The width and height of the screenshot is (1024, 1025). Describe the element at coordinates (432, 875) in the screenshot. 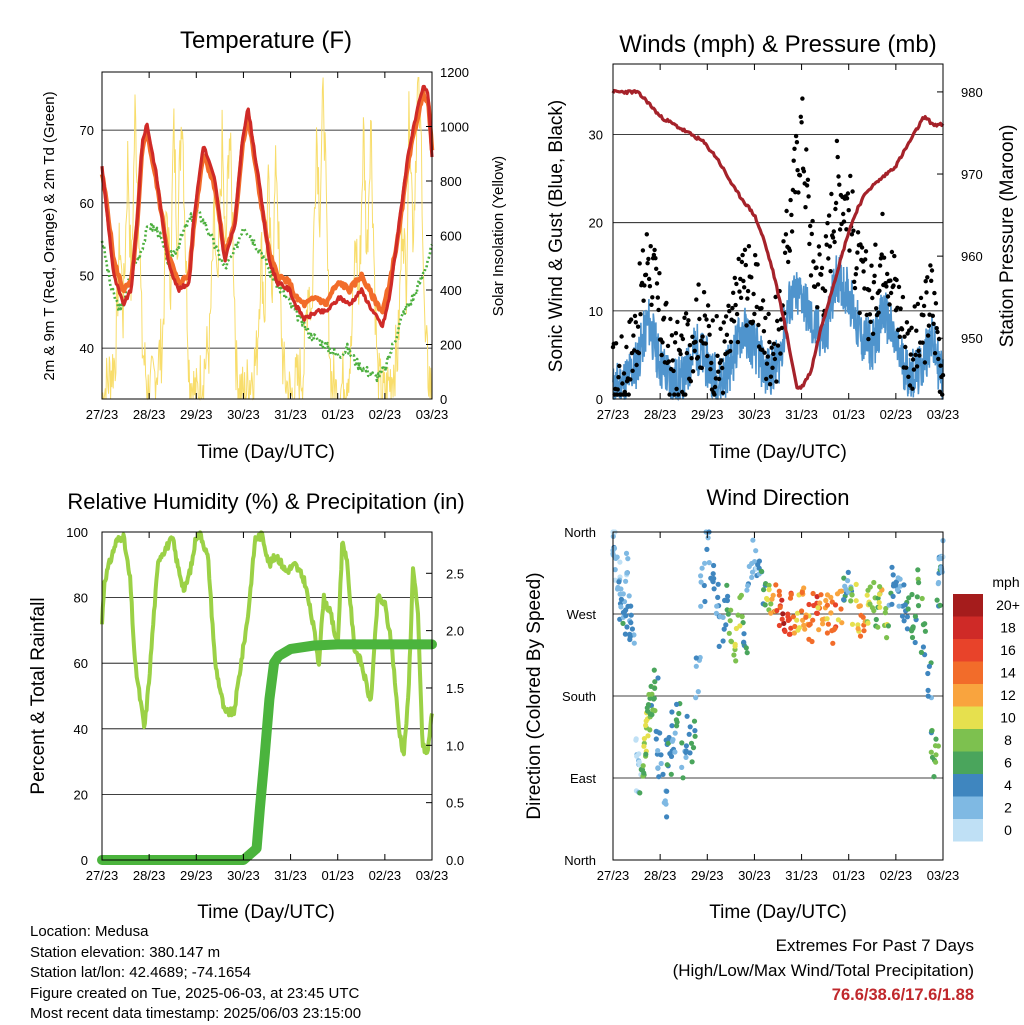

I see `humidity-x-tick-label: 03/23` at that location.